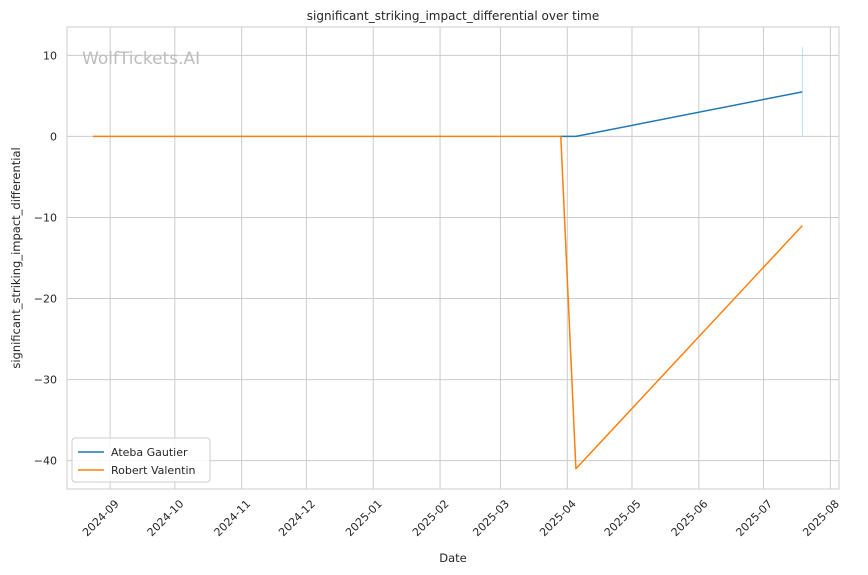 The height and width of the screenshot is (575, 868). What do you see at coordinates (149, 452) in the screenshot?
I see `legend-label-ateba-gautier: Ateba Gautier` at bounding box center [149, 452].